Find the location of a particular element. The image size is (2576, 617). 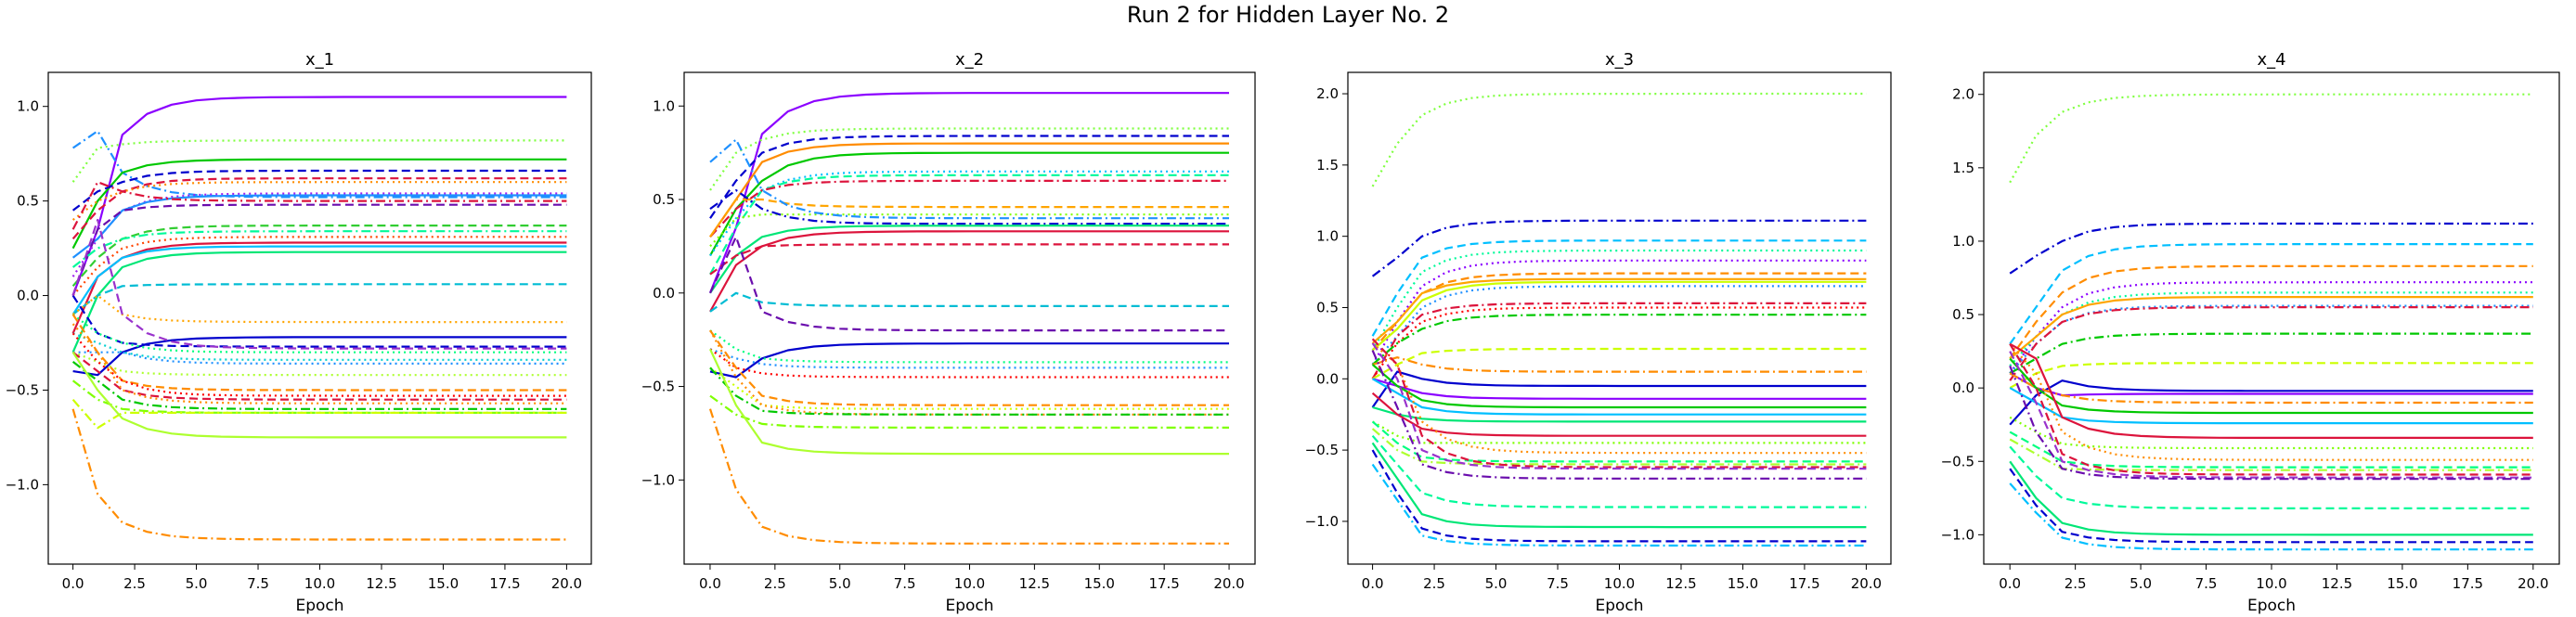

figure-suptitle: Run 2 for Hidden Layer No. 2 is located at coordinates (1288, 15).